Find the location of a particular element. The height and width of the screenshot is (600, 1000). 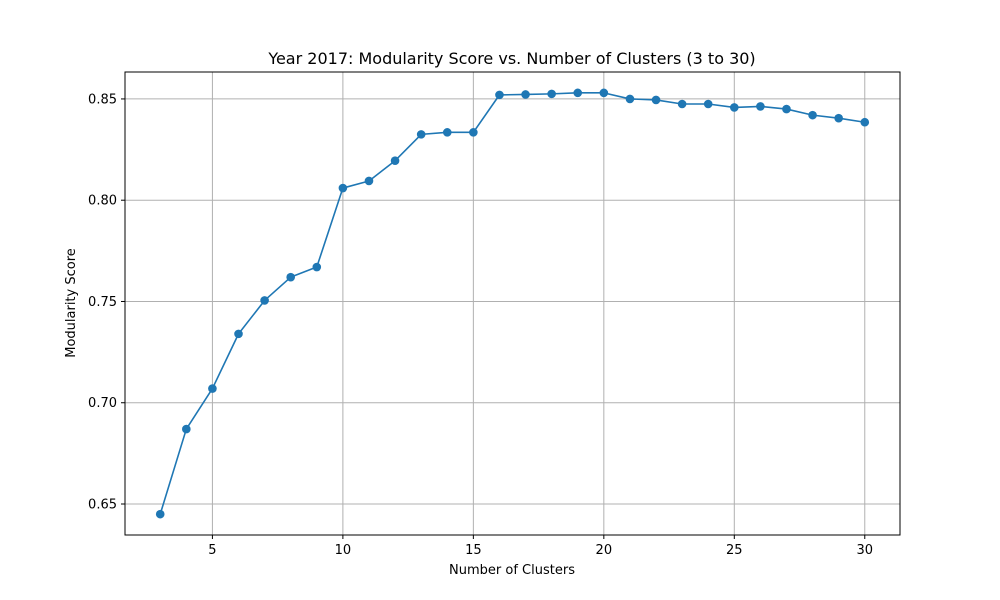

x-tick-label: 5 is located at coordinates (212, 550).